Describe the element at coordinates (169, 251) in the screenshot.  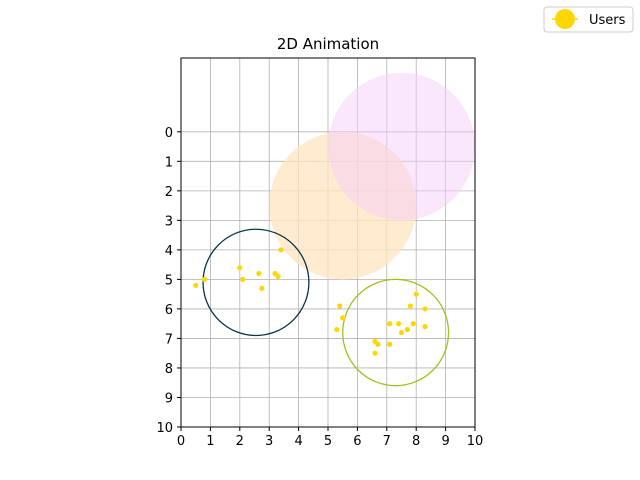
I see `y-tick-label: 4` at that location.